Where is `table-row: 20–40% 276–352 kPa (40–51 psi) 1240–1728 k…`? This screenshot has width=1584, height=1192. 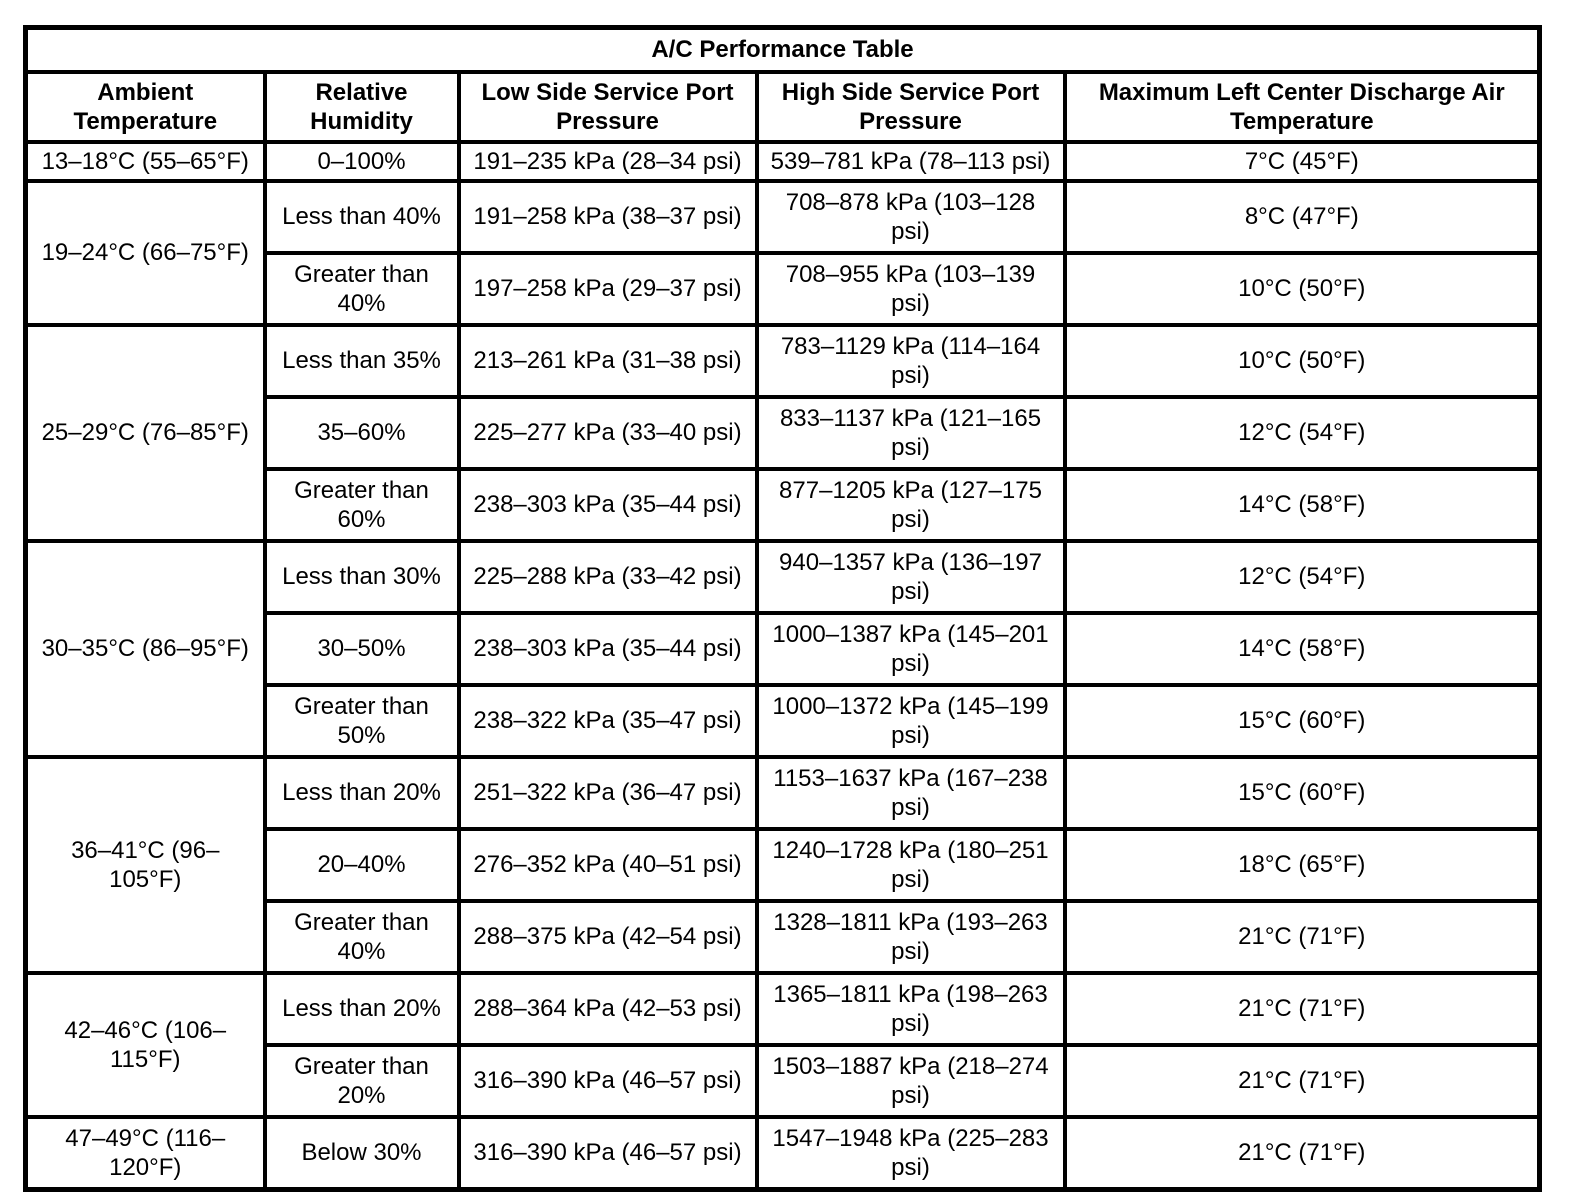 table-row: 20–40% 276–352 kPa (40–51 psi) 1240–1728 k… is located at coordinates (784, 865).